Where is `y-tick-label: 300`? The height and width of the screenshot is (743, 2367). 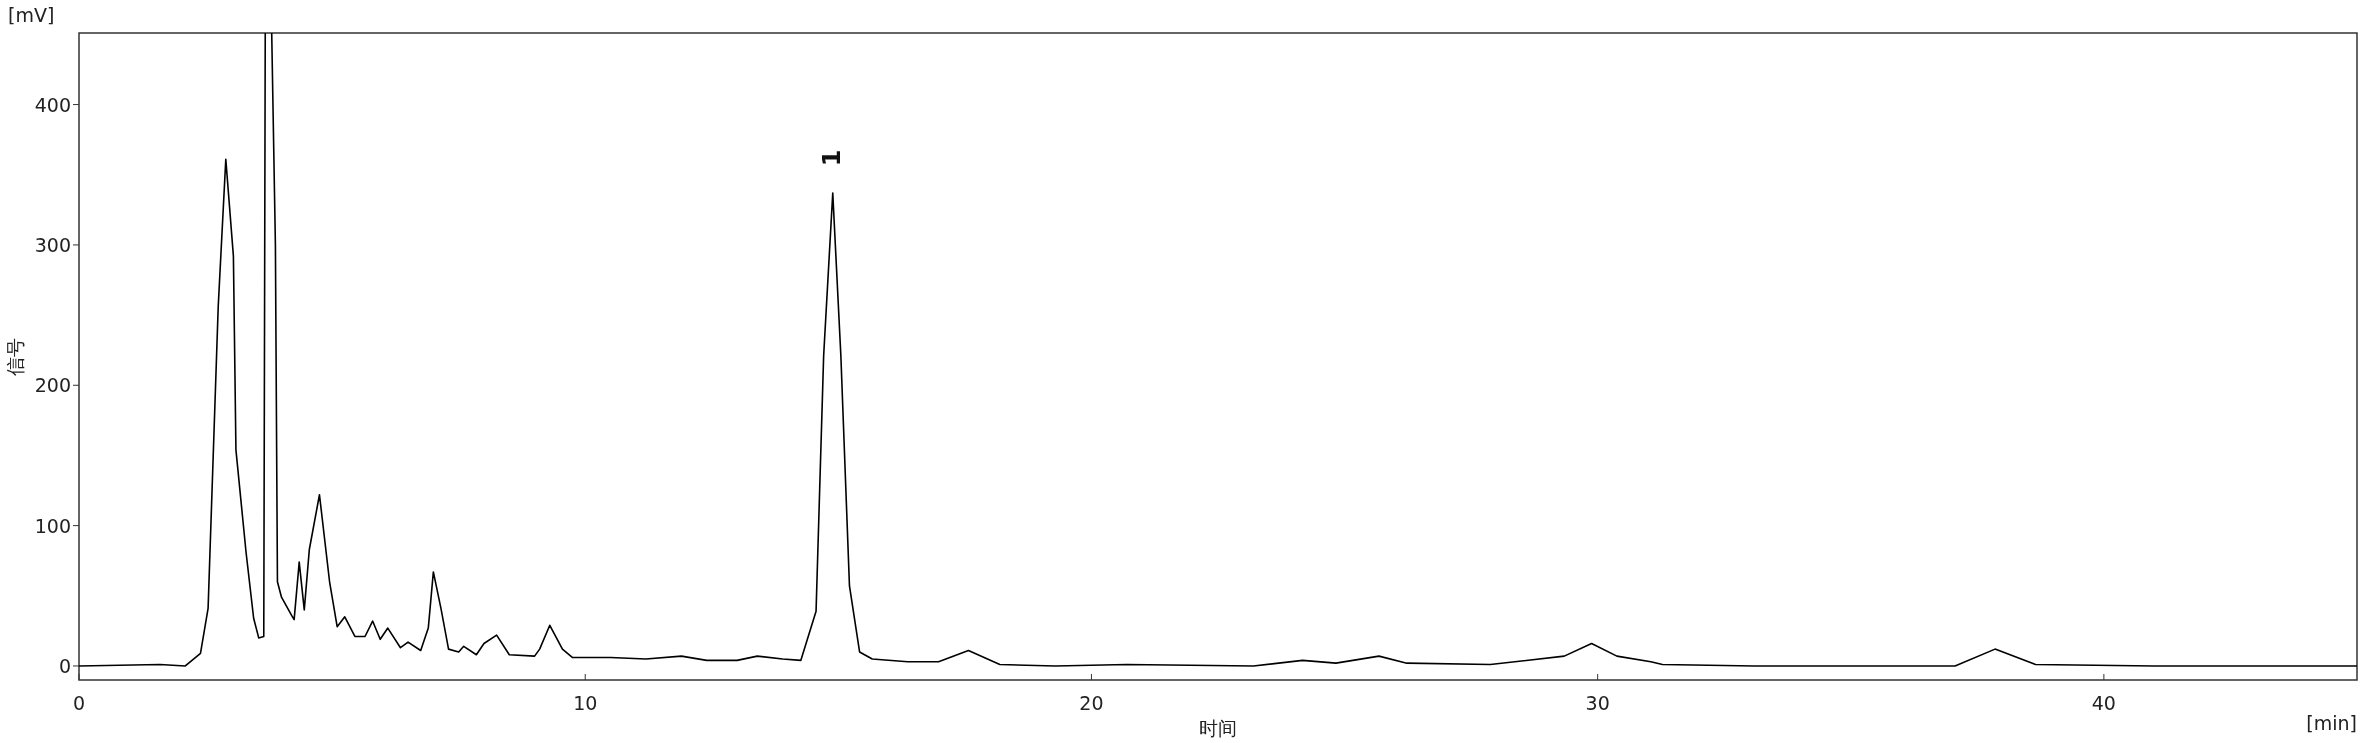
y-tick-label: 300 is located at coordinates (52, 244).